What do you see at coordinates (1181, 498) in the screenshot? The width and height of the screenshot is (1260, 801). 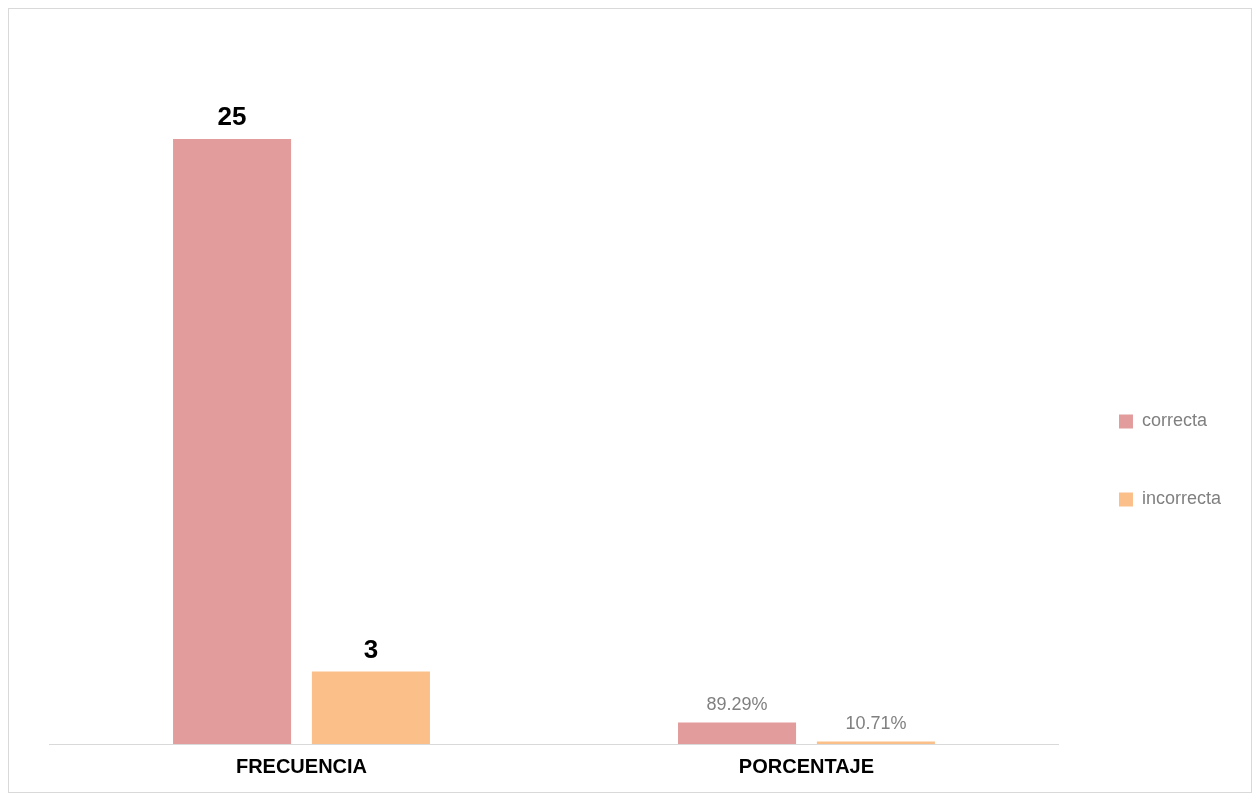 I see `legend-label: incorrecta` at bounding box center [1181, 498].